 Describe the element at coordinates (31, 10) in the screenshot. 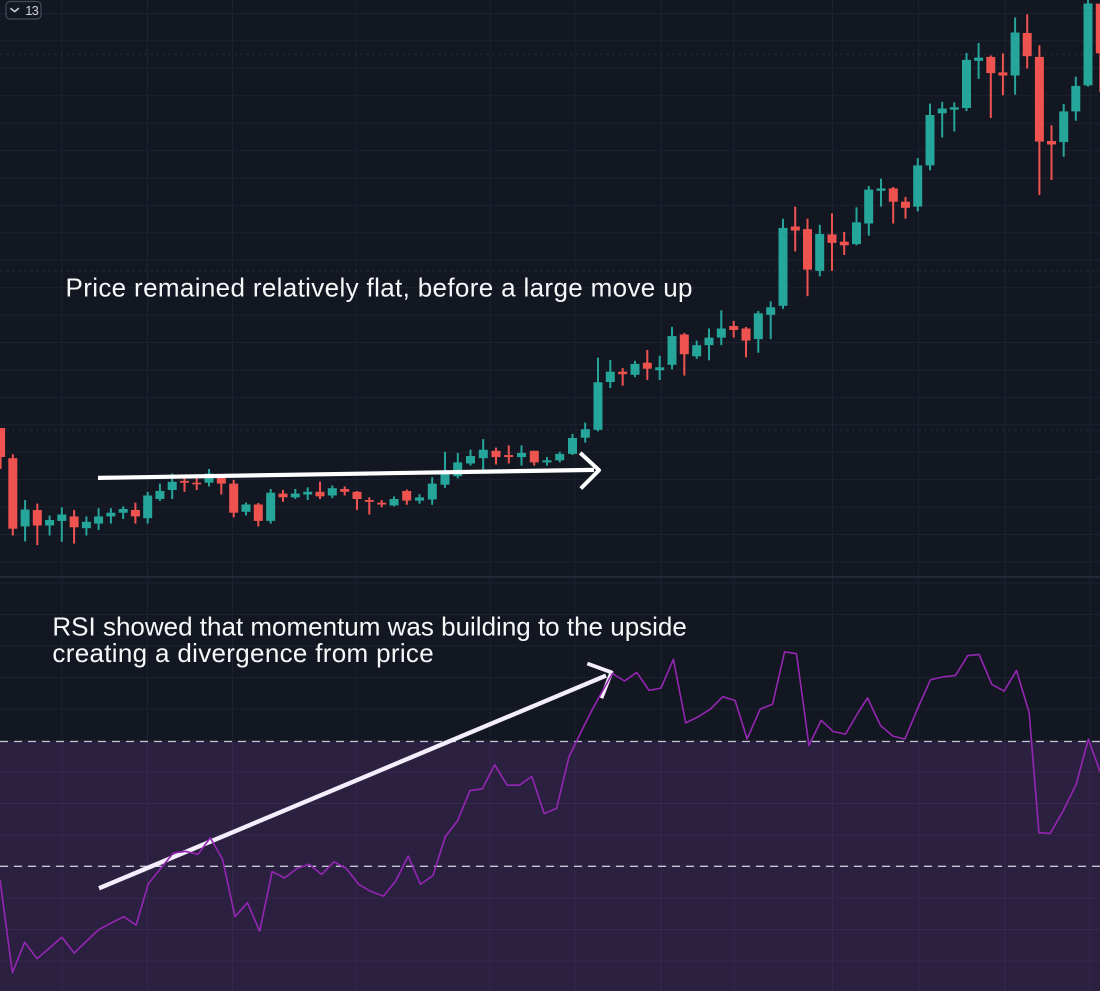

I see `svg-text: 13` at that location.